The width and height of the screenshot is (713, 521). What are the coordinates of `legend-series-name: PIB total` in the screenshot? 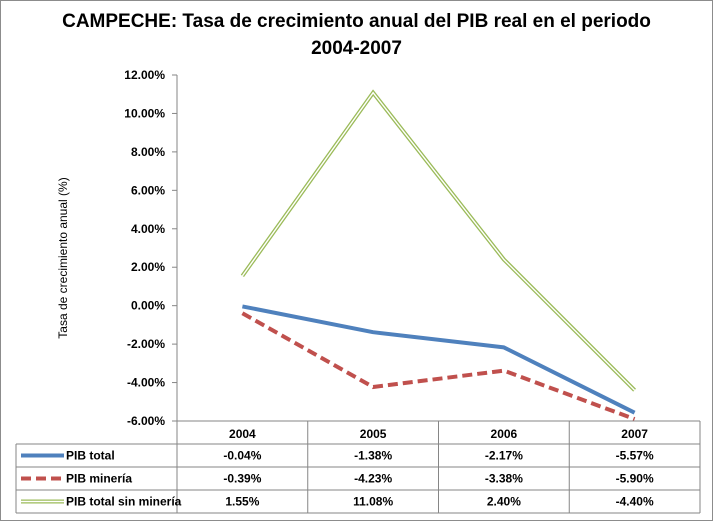 It's located at (90, 456).